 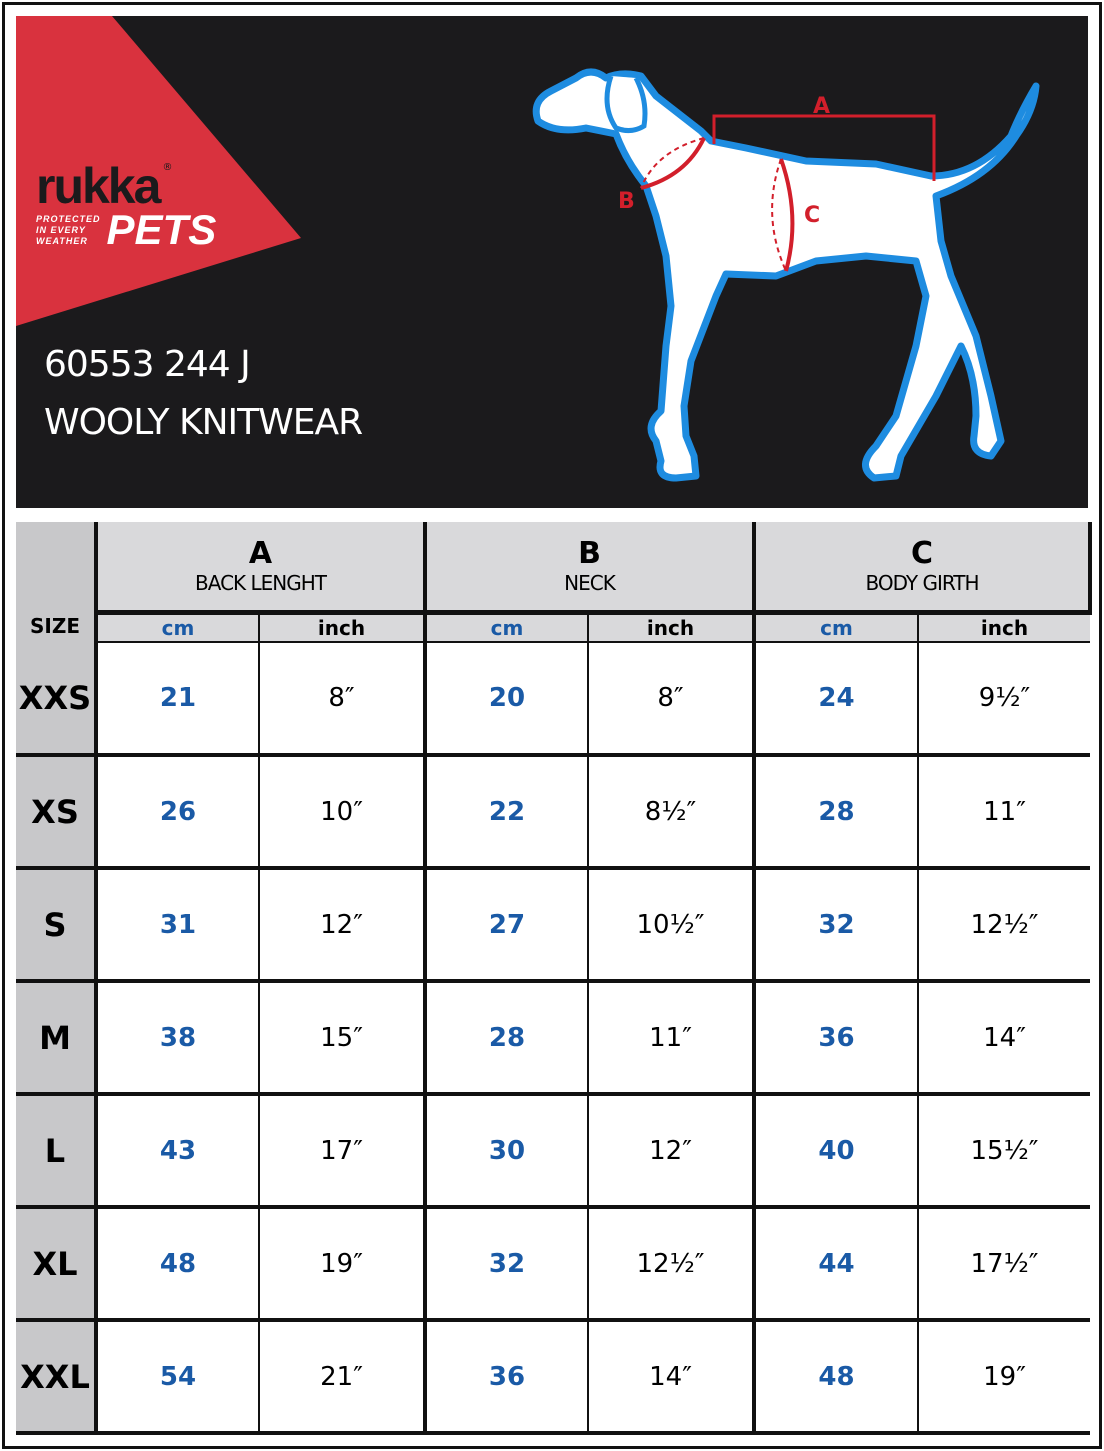 What do you see at coordinates (821, 106) in the screenshot?
I see `label-a: A` at bounding box center [821, 106].